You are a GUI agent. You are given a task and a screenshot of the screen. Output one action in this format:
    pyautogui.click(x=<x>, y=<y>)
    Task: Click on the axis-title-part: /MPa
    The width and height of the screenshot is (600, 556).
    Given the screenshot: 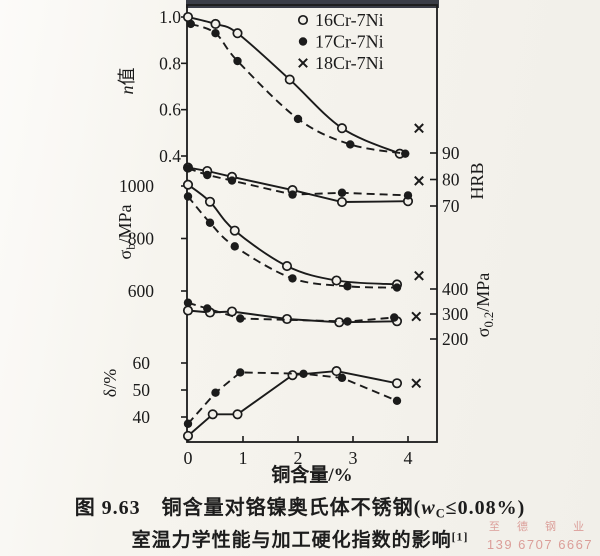 What is the action you would take?
    pyautogui.click(x=483, y=292)
    